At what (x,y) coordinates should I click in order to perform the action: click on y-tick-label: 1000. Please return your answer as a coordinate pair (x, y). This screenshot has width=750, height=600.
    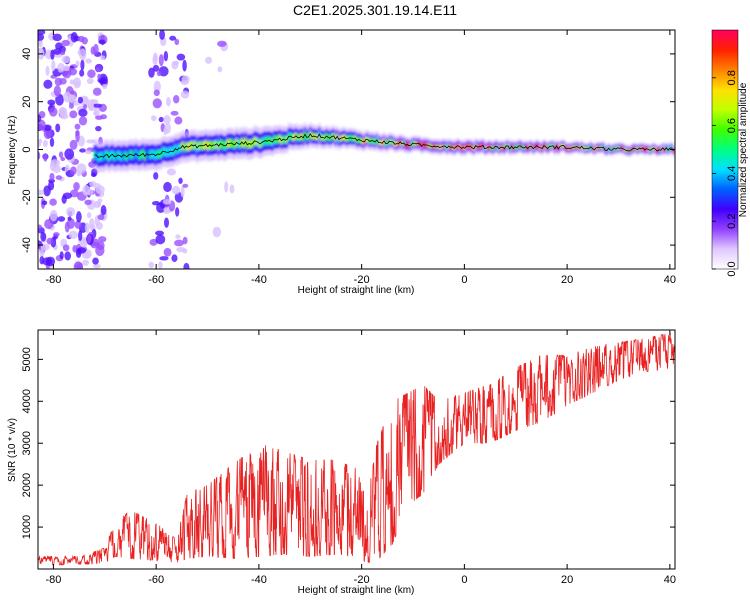
    Looking at the image, I should click on (27, 527).